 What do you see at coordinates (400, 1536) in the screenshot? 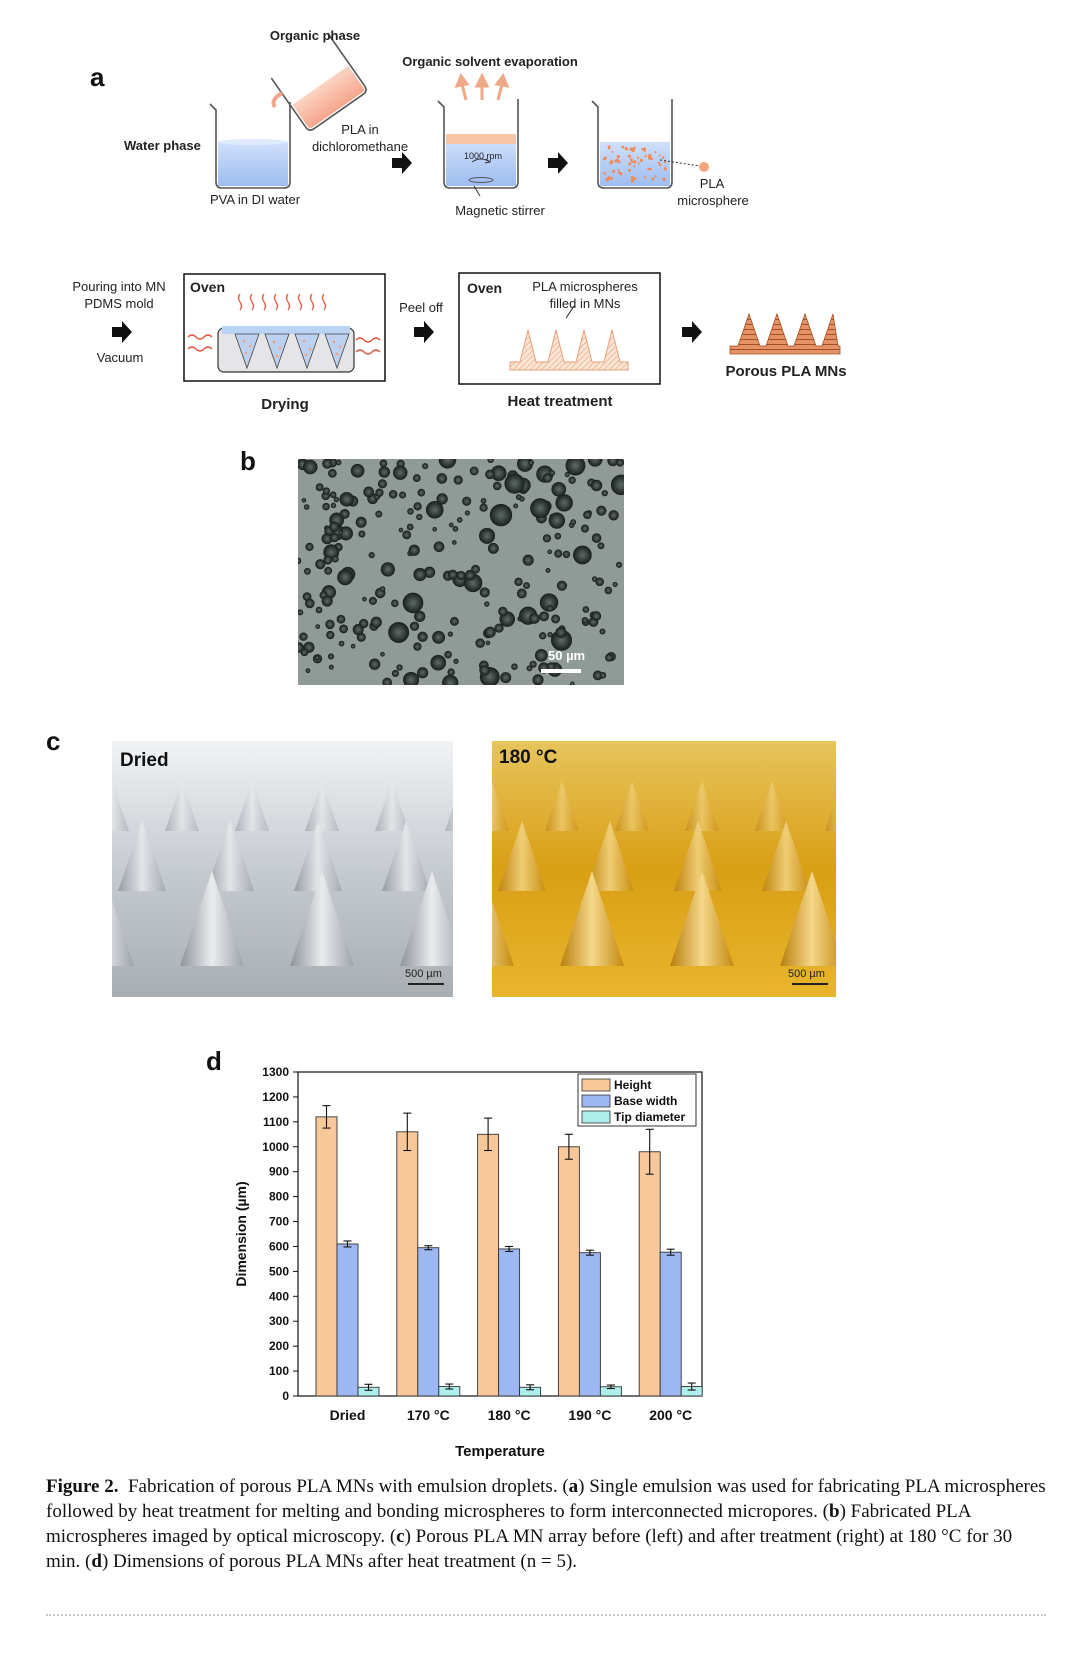
I see `caption-ref-c: c` at bounding box center [400, 1536].